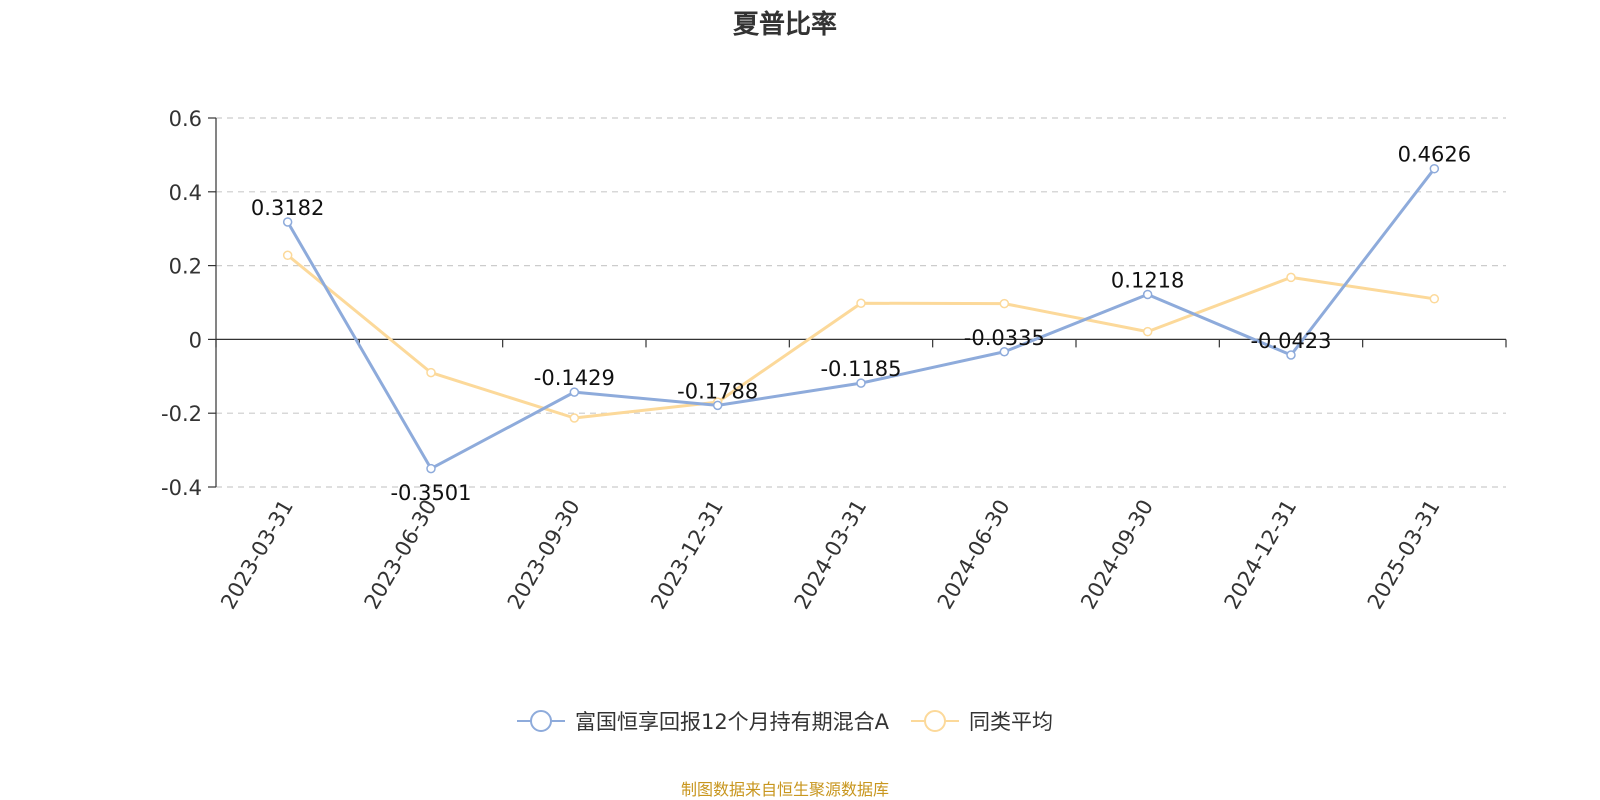 The image size is (1600, 800). Describe the element at coordinates (687, 555) in the screenshot. I see `x-tick-label: 2023-12-31` at that location.